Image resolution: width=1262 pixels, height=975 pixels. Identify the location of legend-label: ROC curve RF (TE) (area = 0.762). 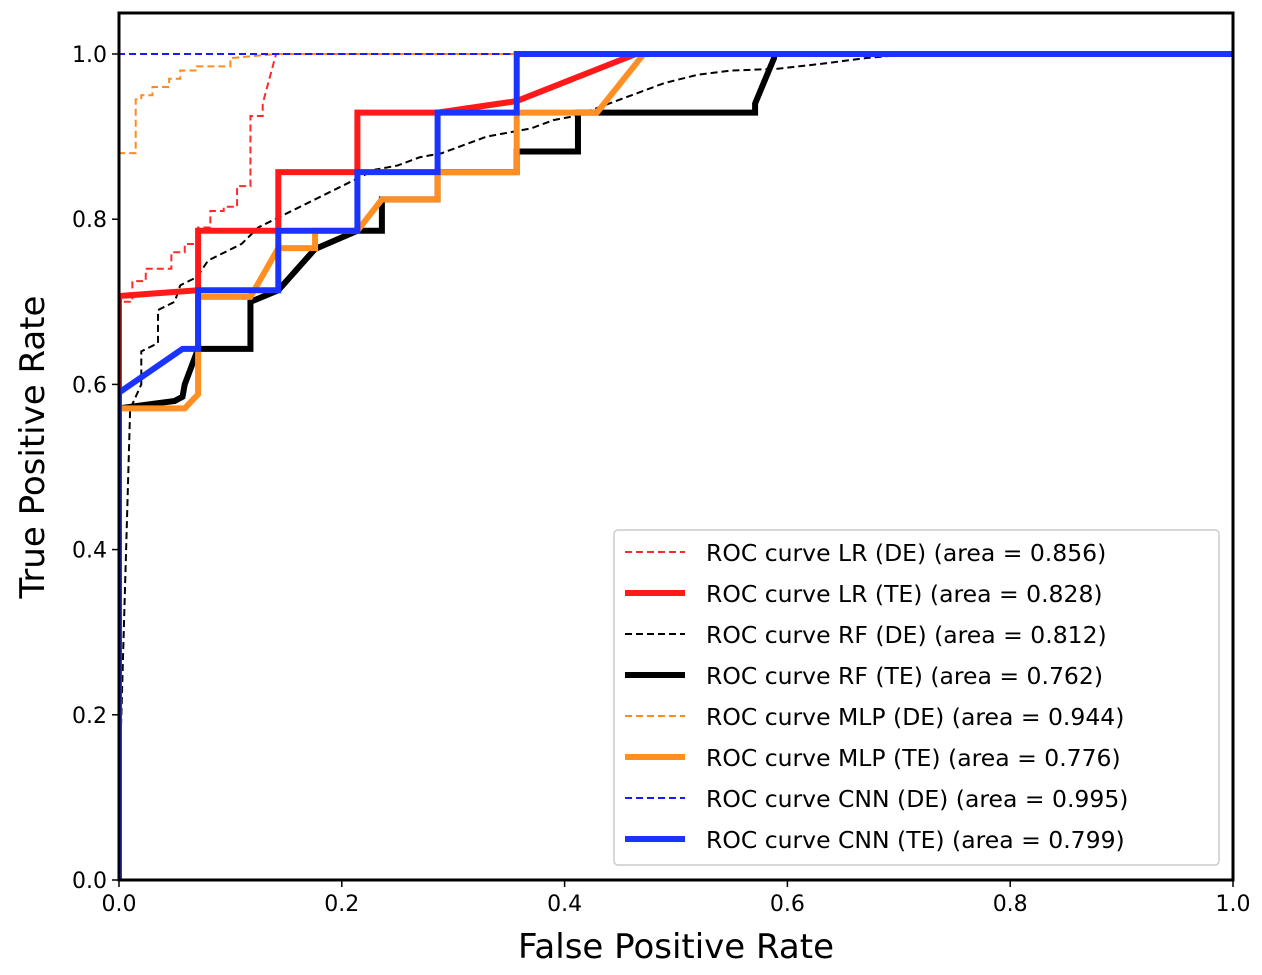
(904, 676).